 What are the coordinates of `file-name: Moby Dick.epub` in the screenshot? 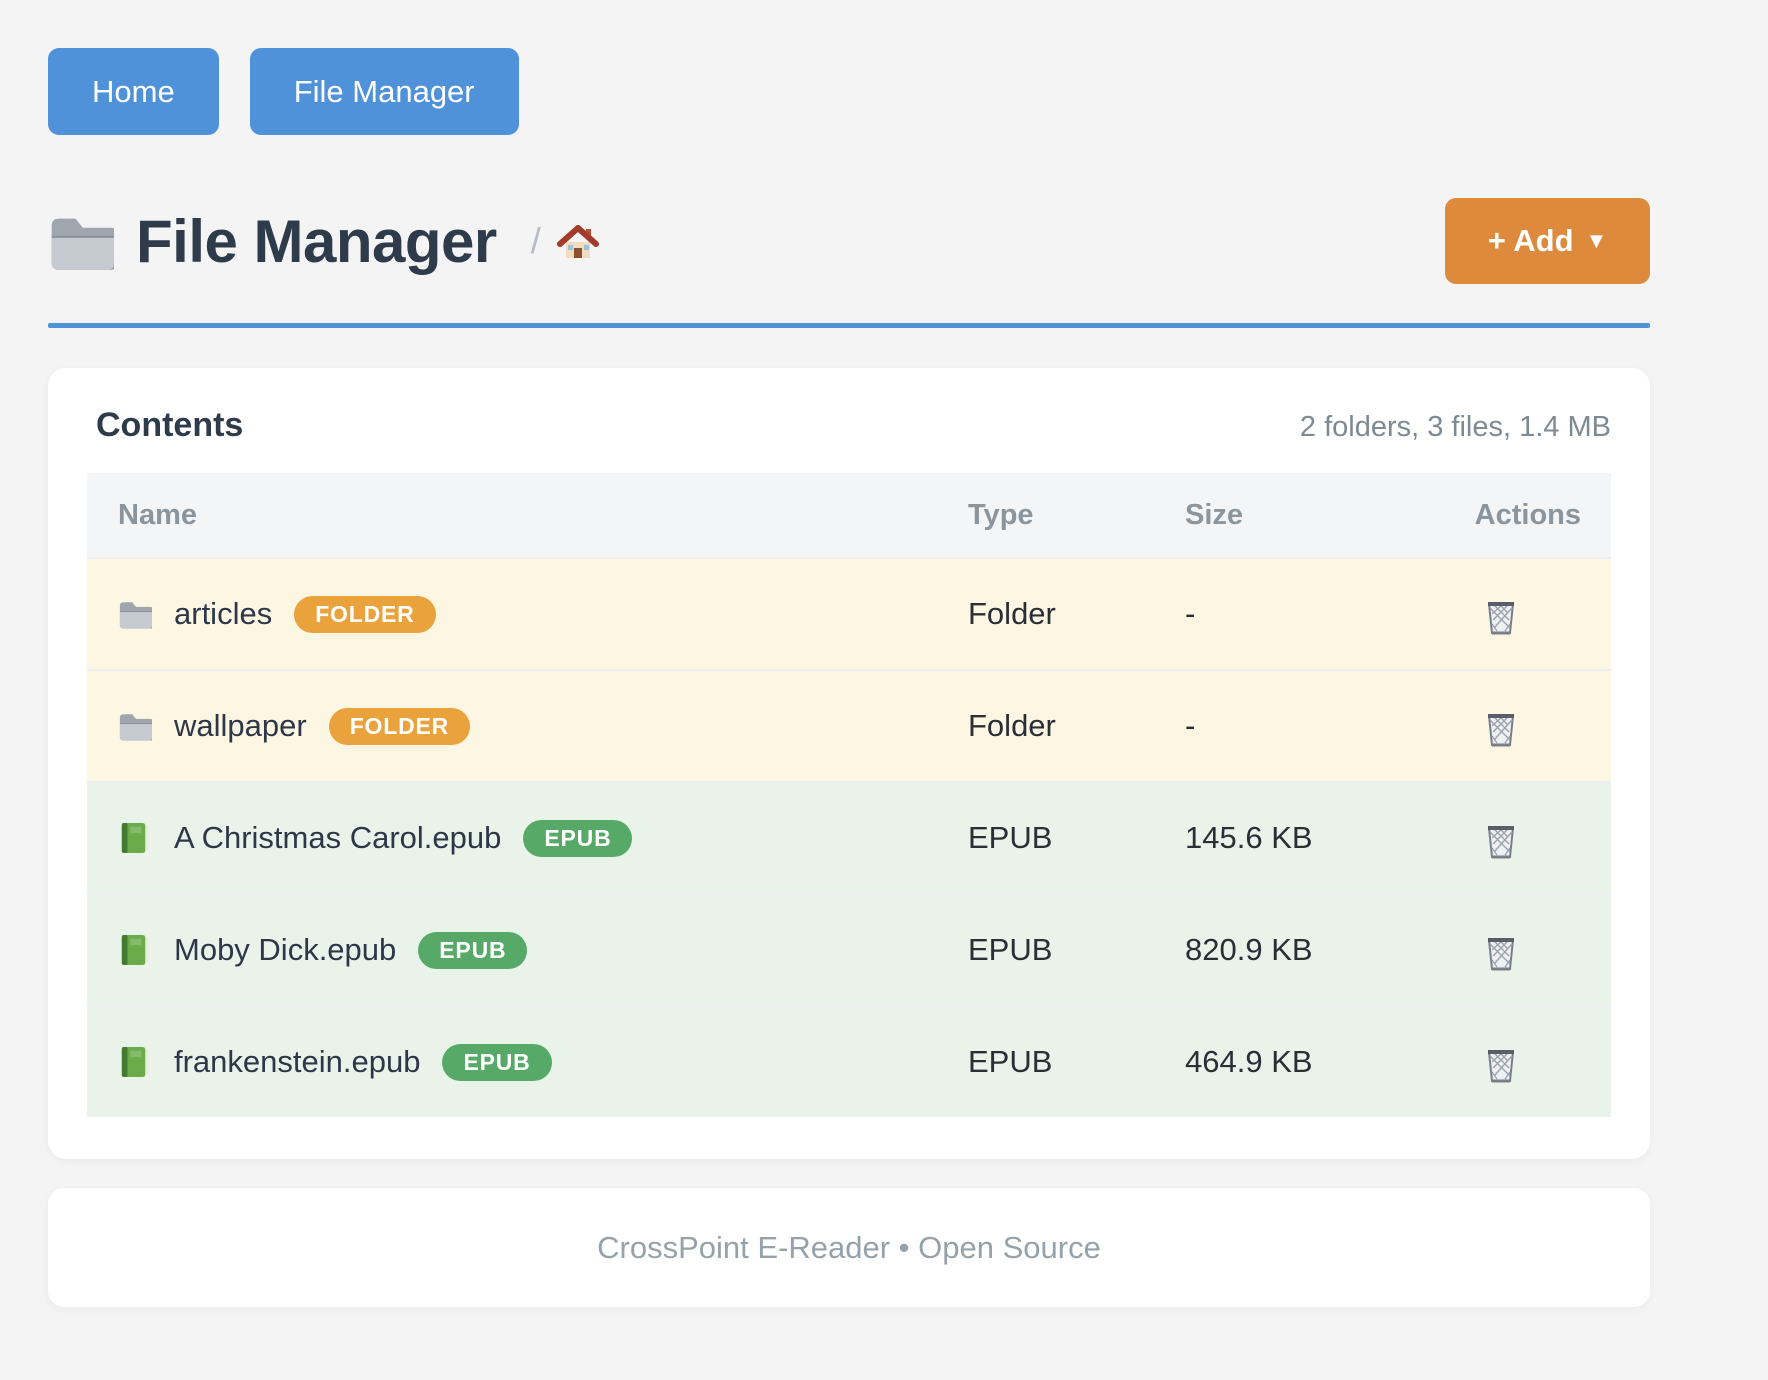 It's located at (285, 949).